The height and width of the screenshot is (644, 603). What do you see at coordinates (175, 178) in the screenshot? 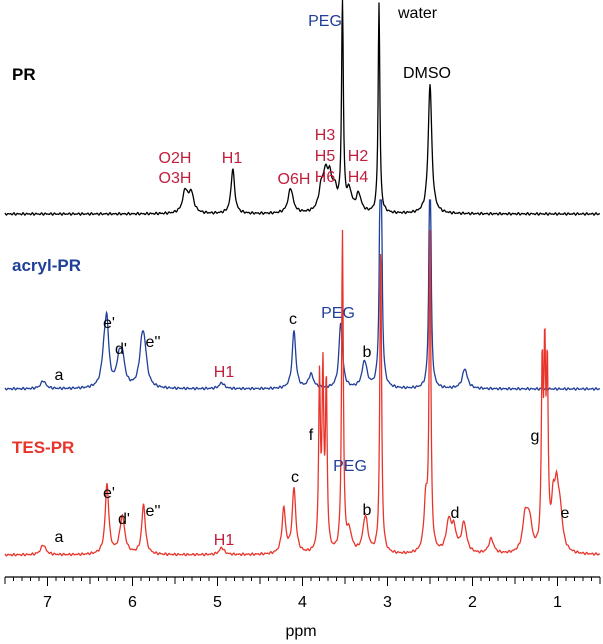
I see `peak-label: O3H` at bounding box center [175, 178].